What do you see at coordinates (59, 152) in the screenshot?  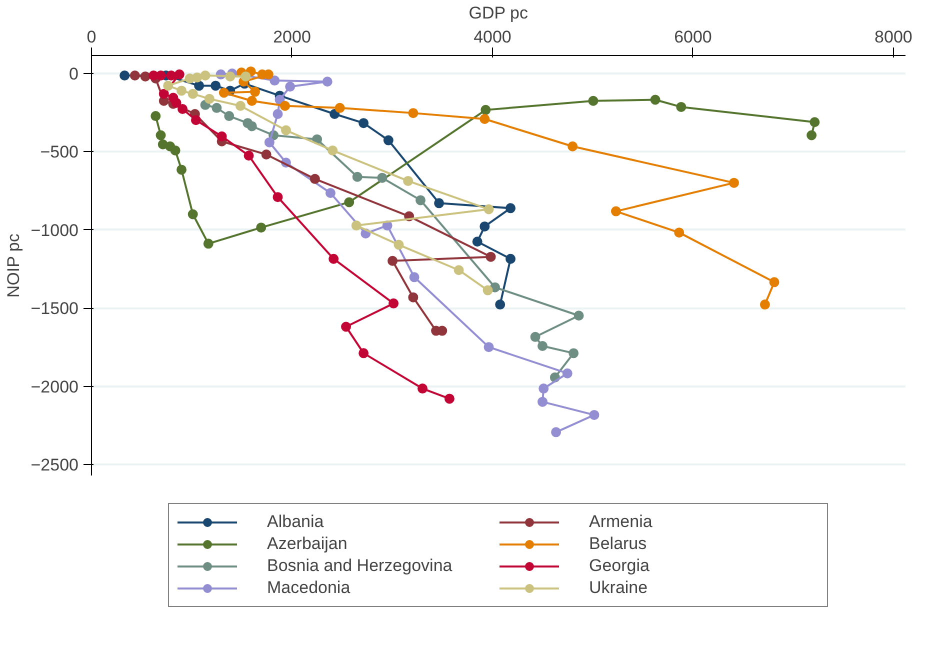 I see `y-tick-label: −500` at bounding box center [59, 152].